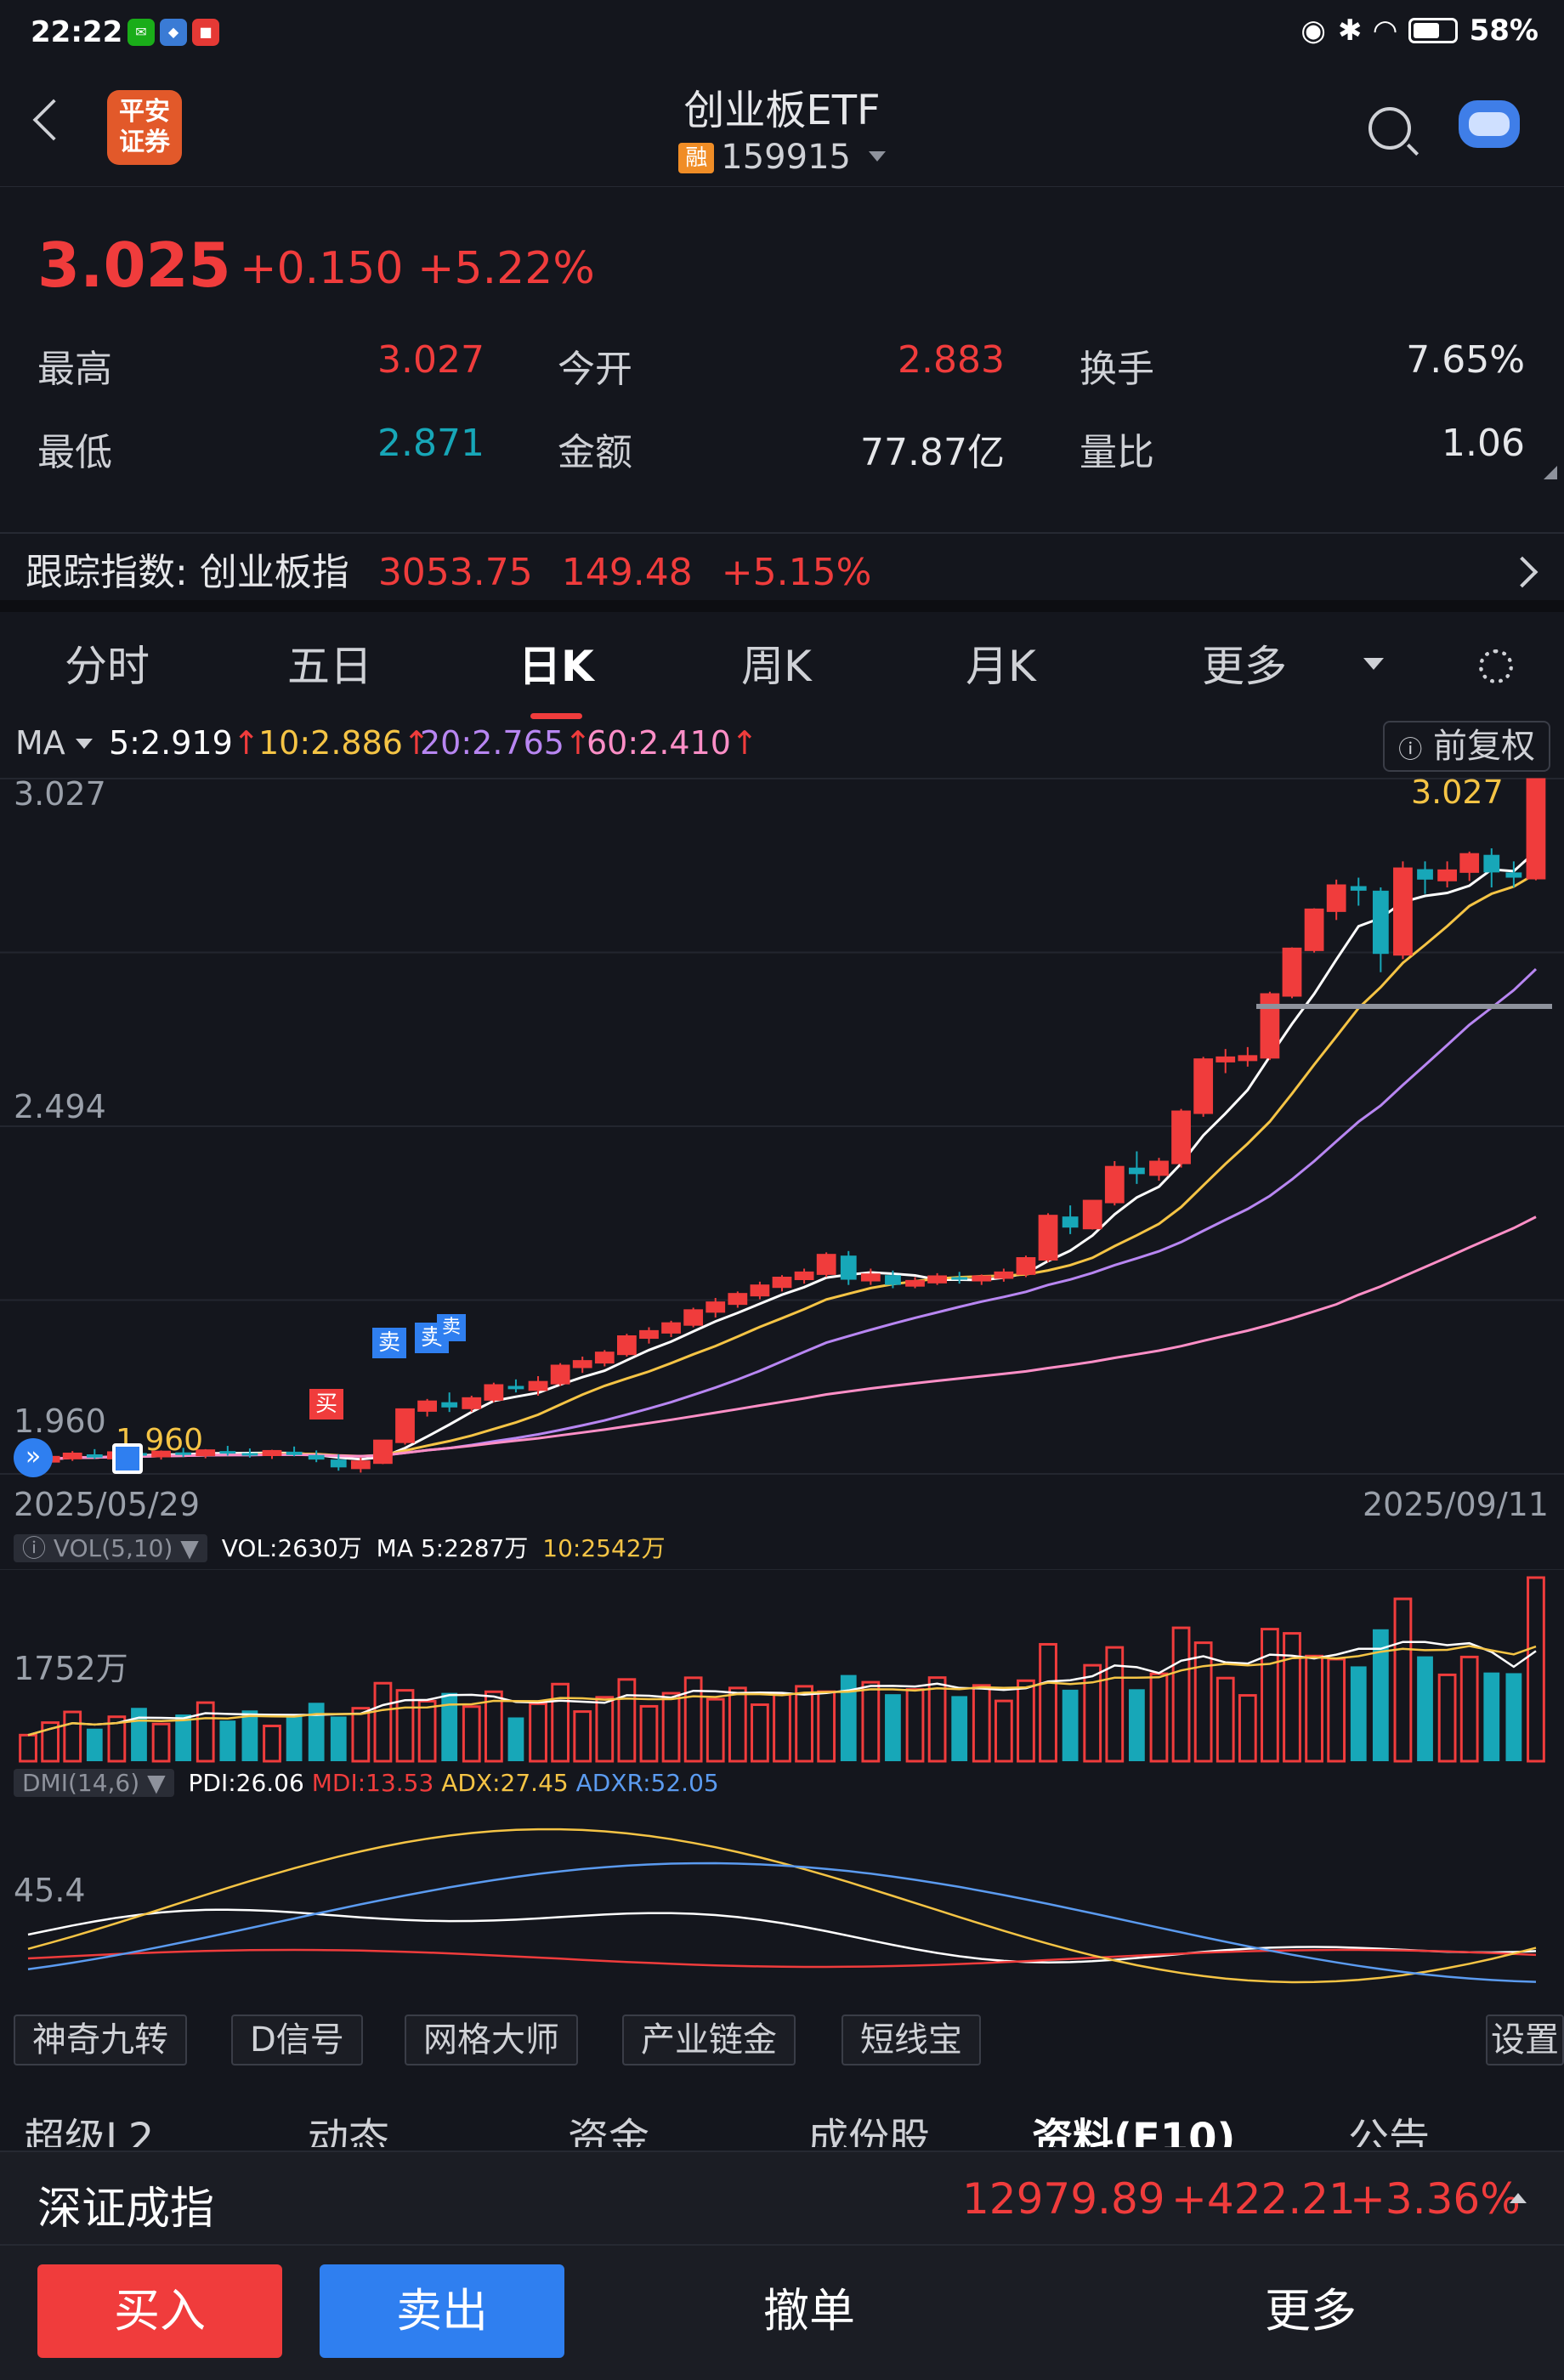 Image resolution: width=1564 pixels, height=2380 pixels. Describe the element at coordinates (786, 157) in the screenshot. I see `security-code: 159915` at that location.